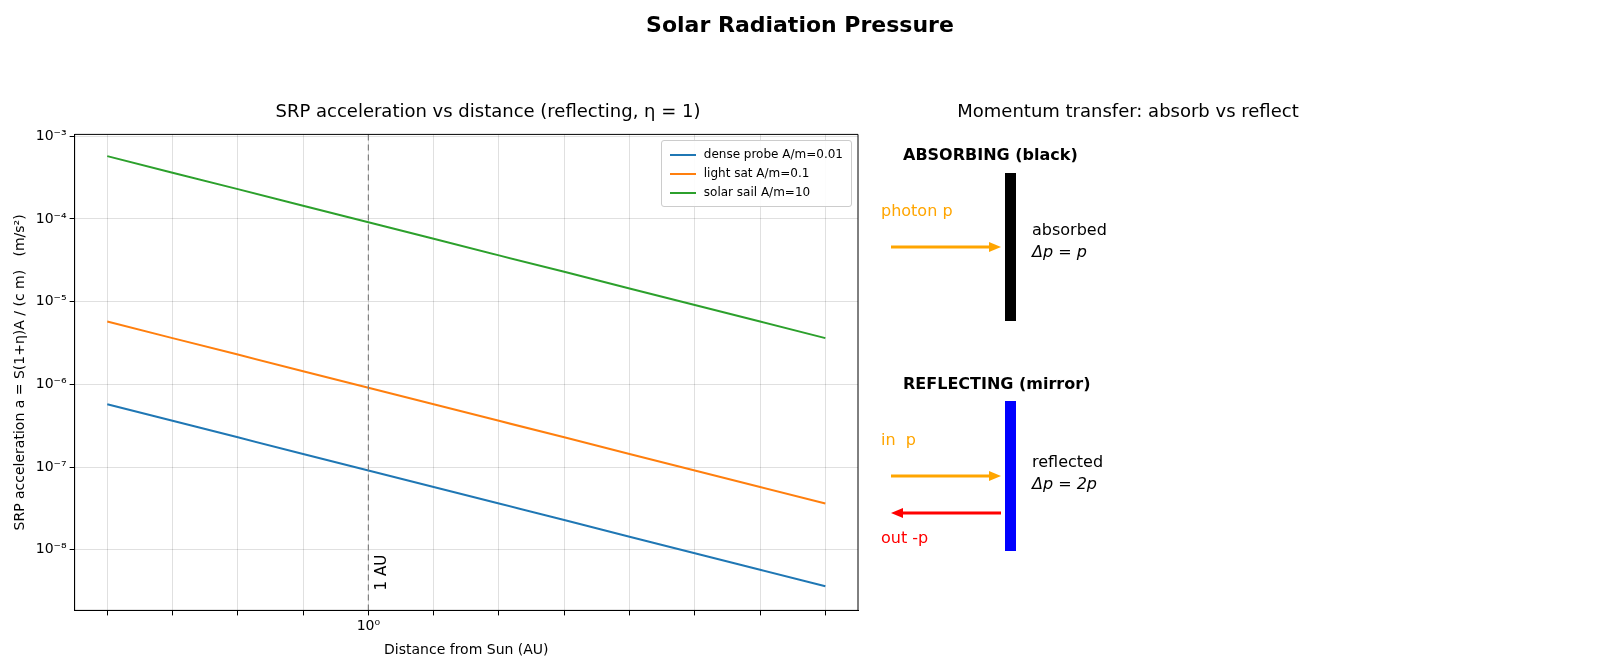 The image size is (1600, 667). I want to click on text: Δp = 2p, so click(1065, 483).